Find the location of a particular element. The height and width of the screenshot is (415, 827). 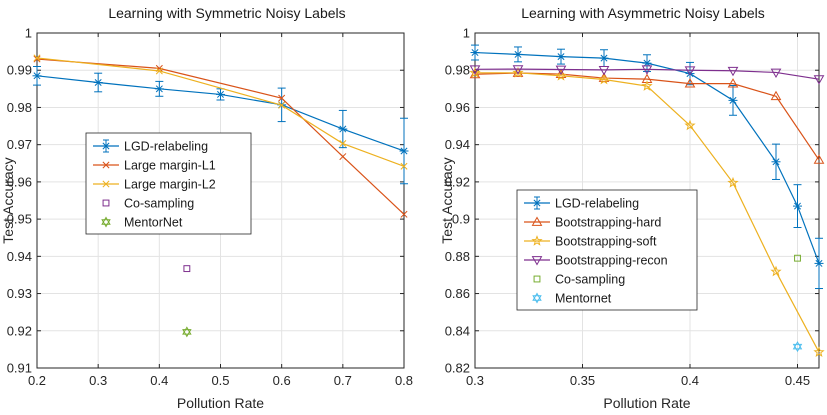

series-line is located at coordinates (647, 74).